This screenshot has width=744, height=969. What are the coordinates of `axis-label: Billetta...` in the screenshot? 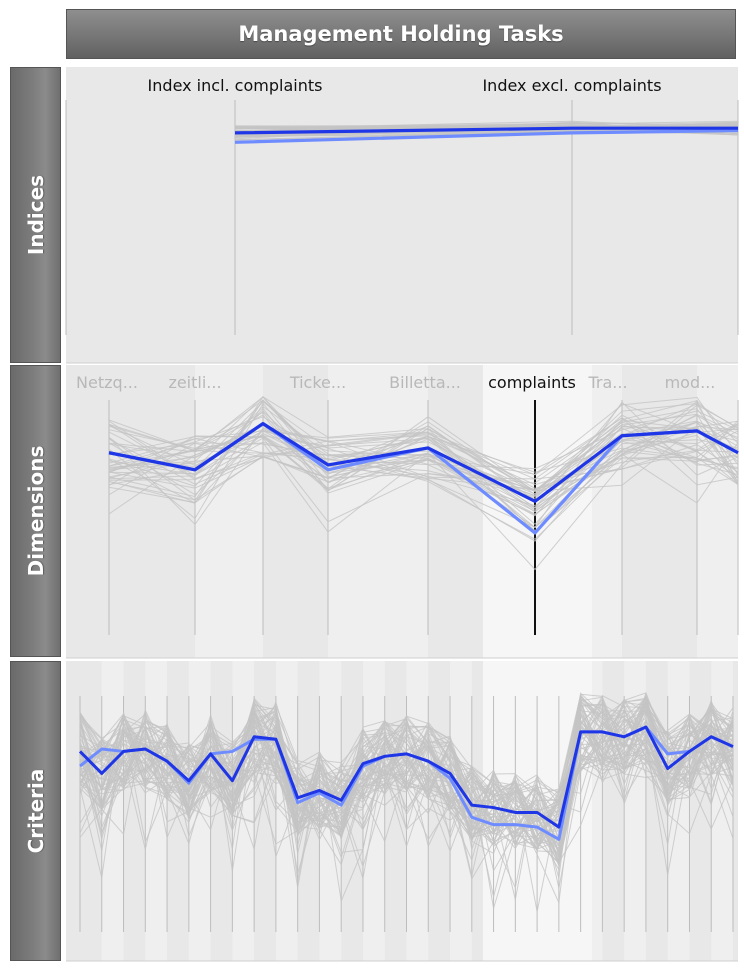 It's located at (425, 382).